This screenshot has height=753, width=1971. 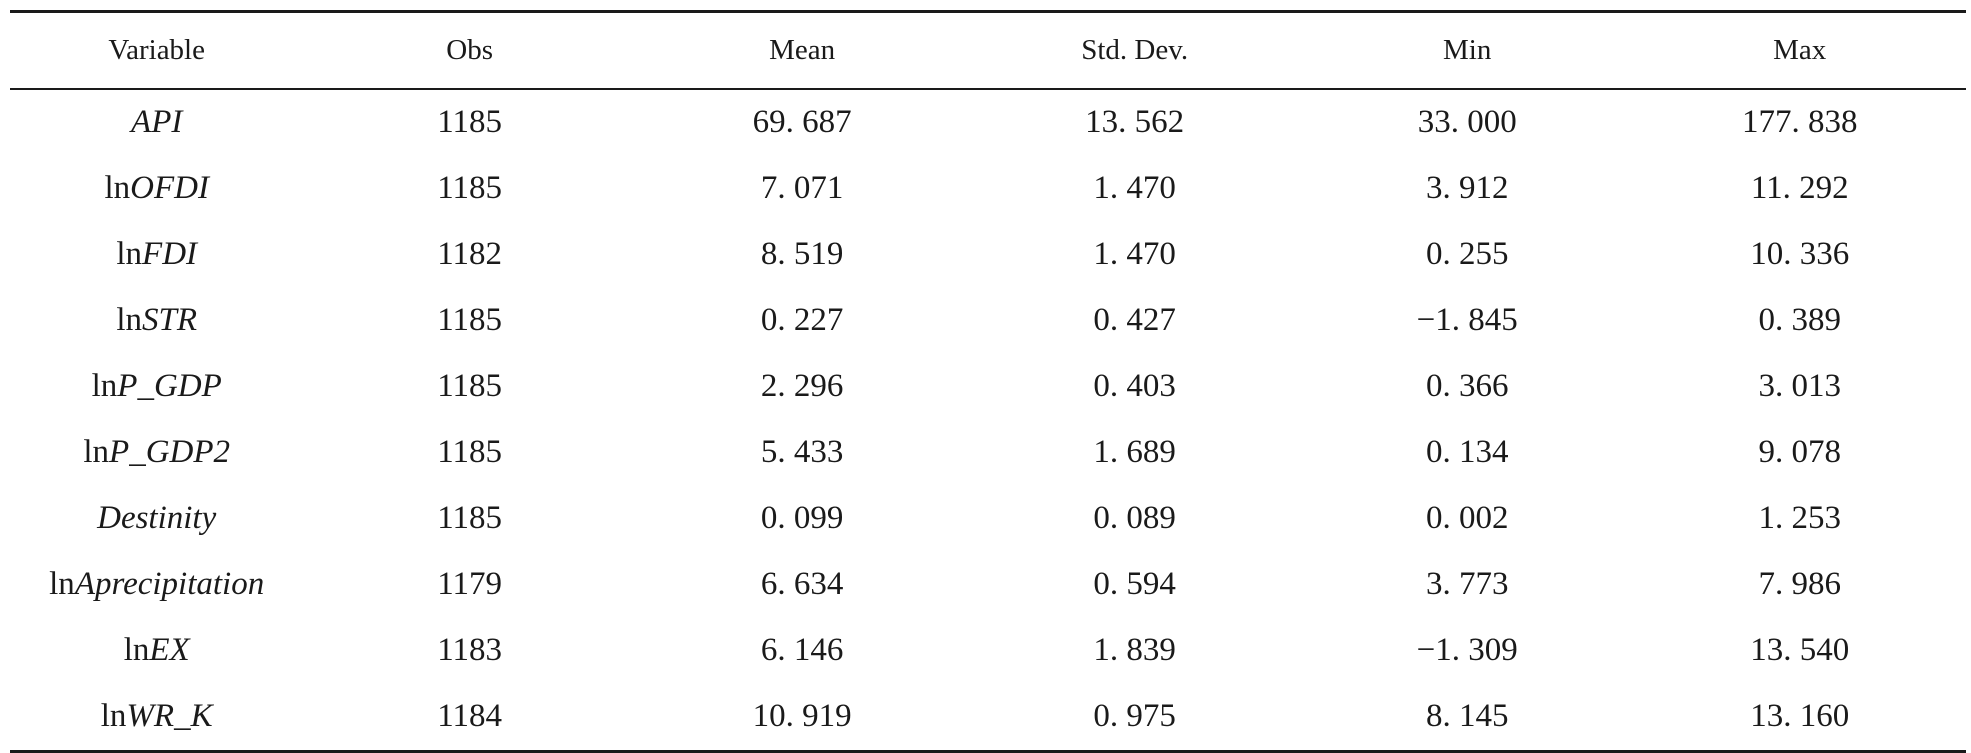 I want to click on table-top-rule, so click(x=988, y=11).